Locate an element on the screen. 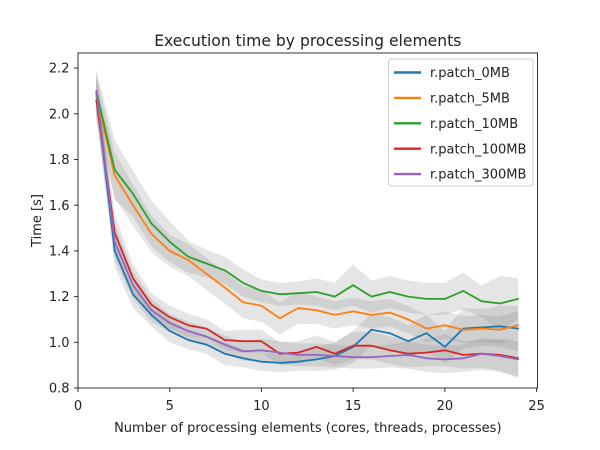  legend-label: r.patch_300MB is located at coordinates (478, 175).